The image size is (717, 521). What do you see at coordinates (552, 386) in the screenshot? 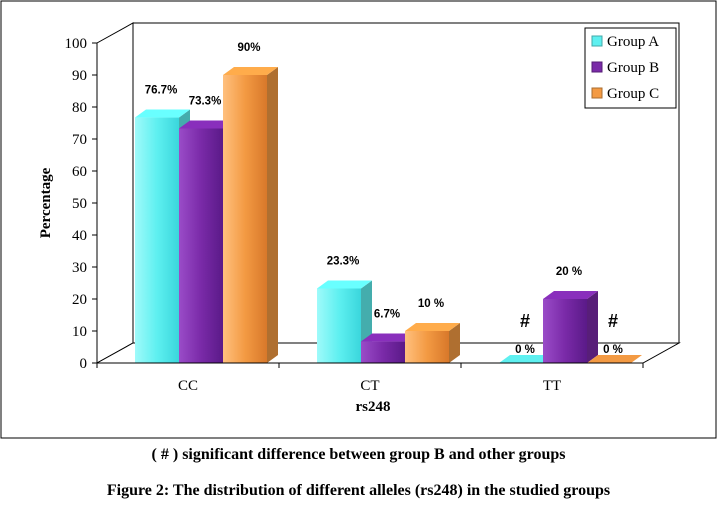
I see `x-tick-label: TT` at bounding box center [552, 386].